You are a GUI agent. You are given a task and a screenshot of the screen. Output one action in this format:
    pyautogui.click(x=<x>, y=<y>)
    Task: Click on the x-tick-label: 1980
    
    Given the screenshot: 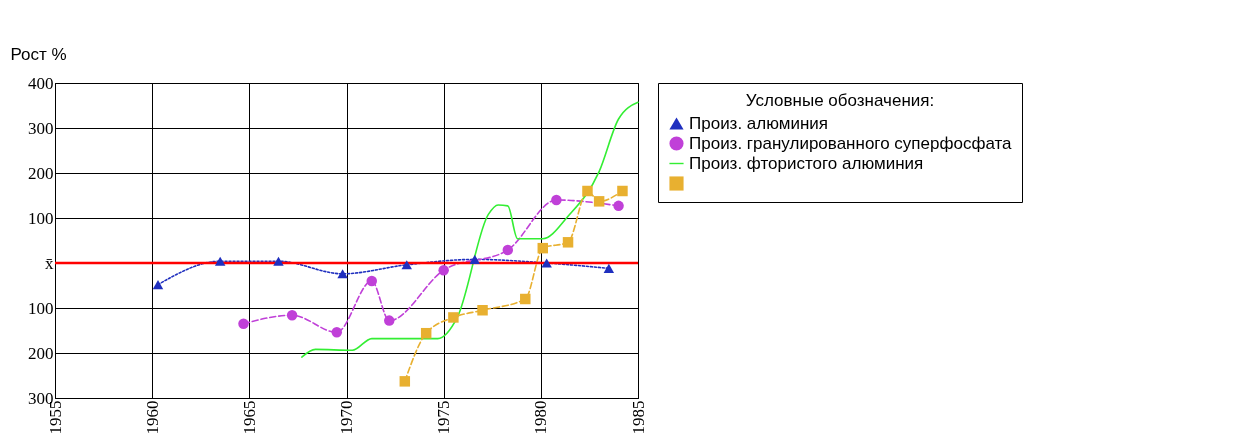 What is the action you would take?
    pyautogui.click(x=541, y=417)
    